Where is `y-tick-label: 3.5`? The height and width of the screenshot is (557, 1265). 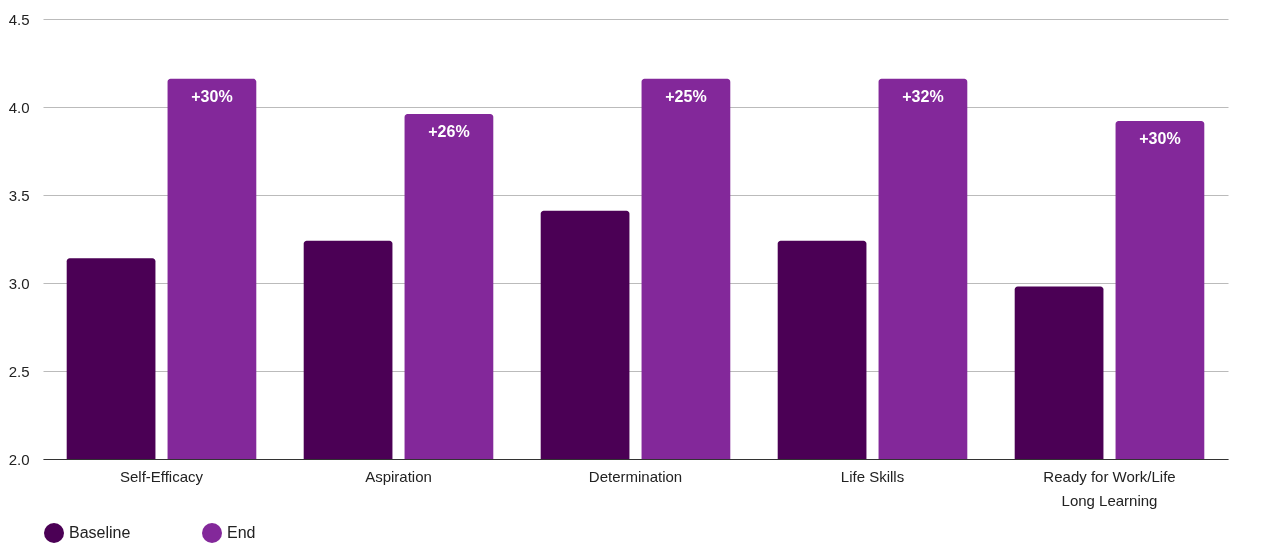
y-tick-label: 3.5 is located at coordinates (19, 195).